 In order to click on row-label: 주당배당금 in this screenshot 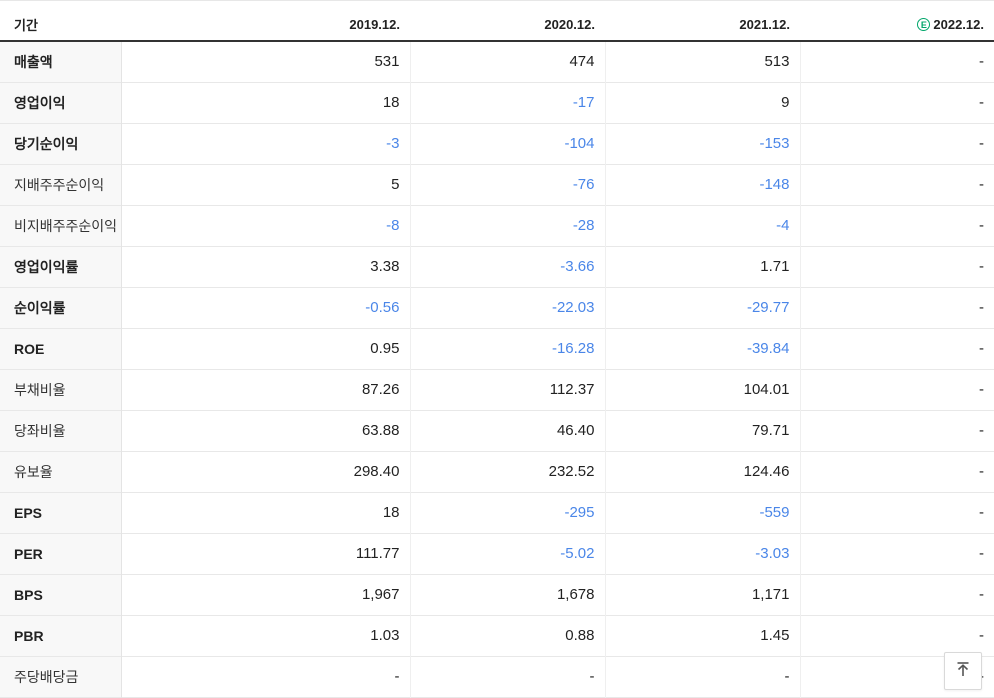, I will do `click(61, 676)`.